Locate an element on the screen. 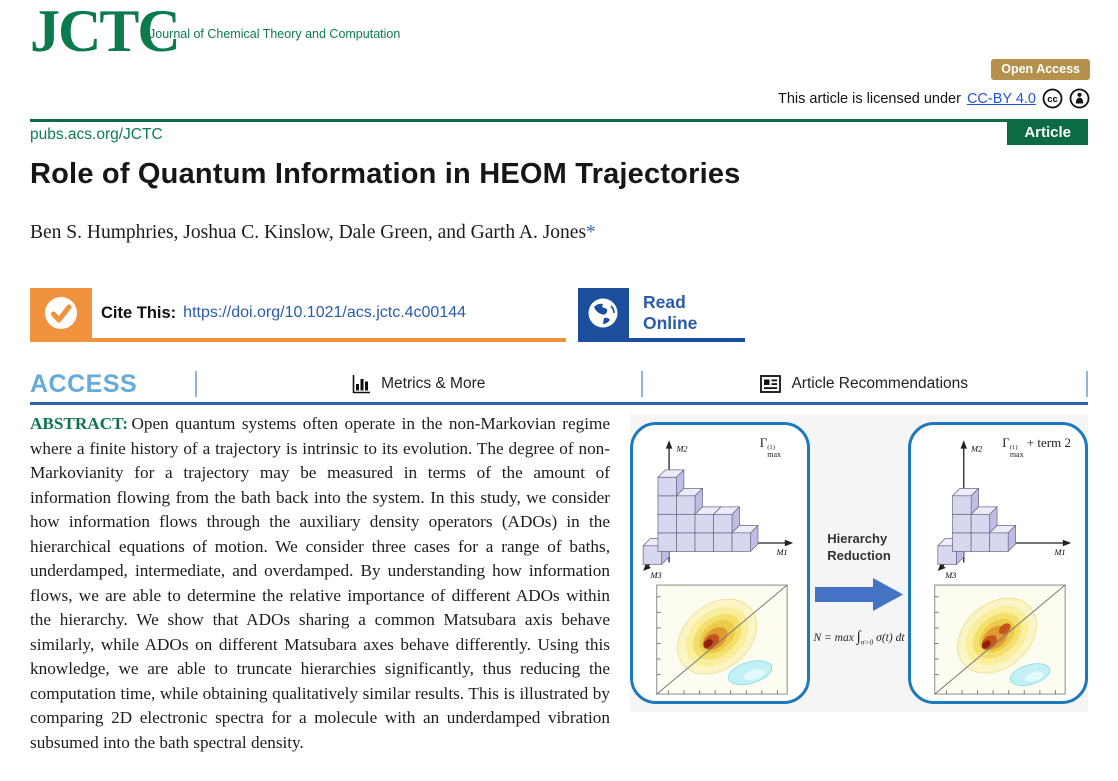  journal-site-link: pubs.acs.org/JCTC is located at coordinates (96, 134).